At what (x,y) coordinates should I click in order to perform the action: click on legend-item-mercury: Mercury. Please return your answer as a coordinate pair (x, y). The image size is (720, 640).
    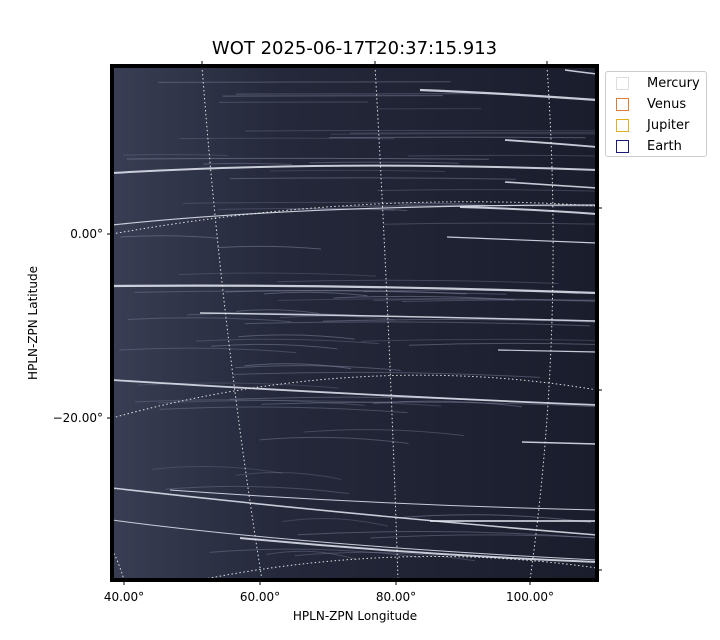
    Looking at the image, I should click on (658, 83).